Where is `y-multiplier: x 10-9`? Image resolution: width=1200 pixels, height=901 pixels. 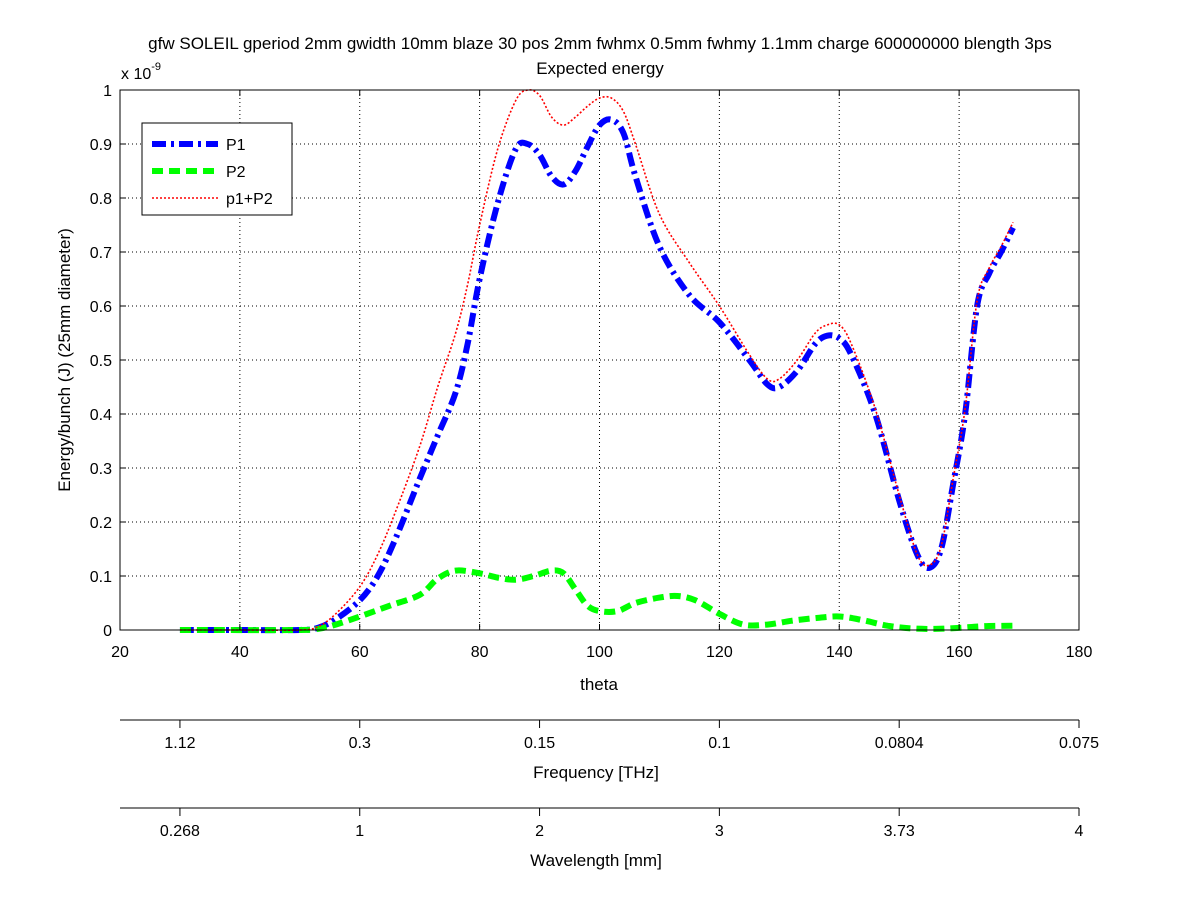
y-multiplier: x 10-9 is located at coordinates (141, 72).